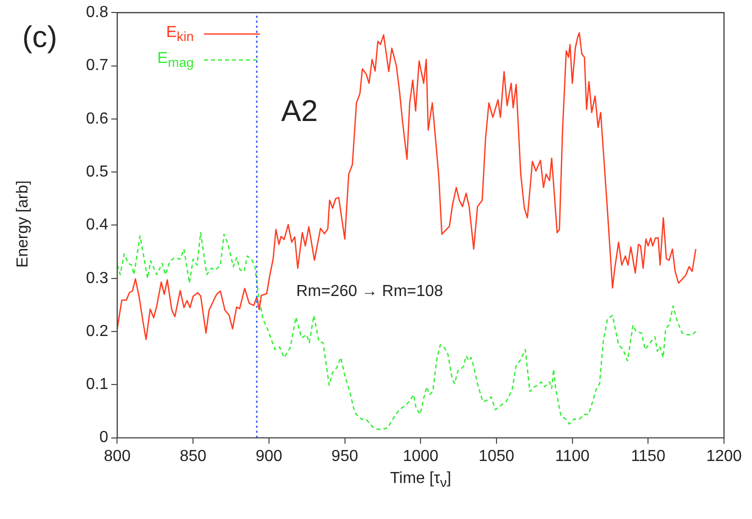 This screenshot has height=519, width=752. Describe the element at coordinates (103, 437) in the screenshot. I see `y-tick-label: 0` at that location.